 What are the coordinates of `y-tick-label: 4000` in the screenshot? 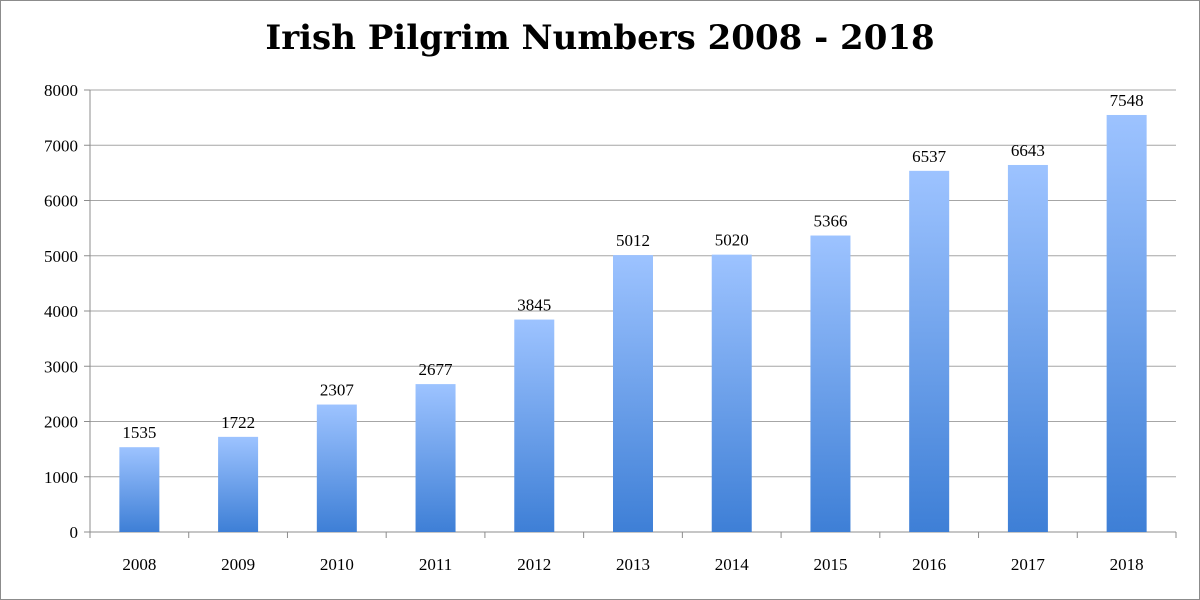 It's located at (61, 311).